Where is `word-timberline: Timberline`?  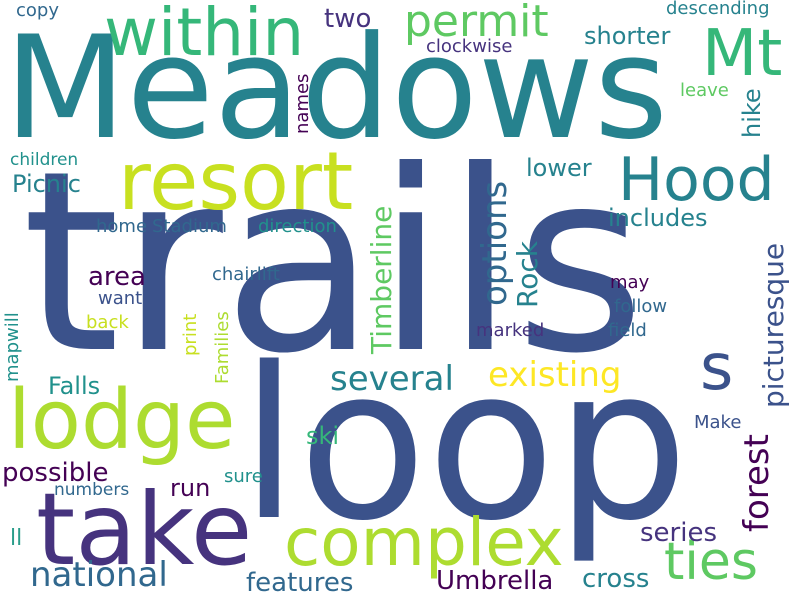 word-timberline: Timberline is located at coordinates (381, 279).